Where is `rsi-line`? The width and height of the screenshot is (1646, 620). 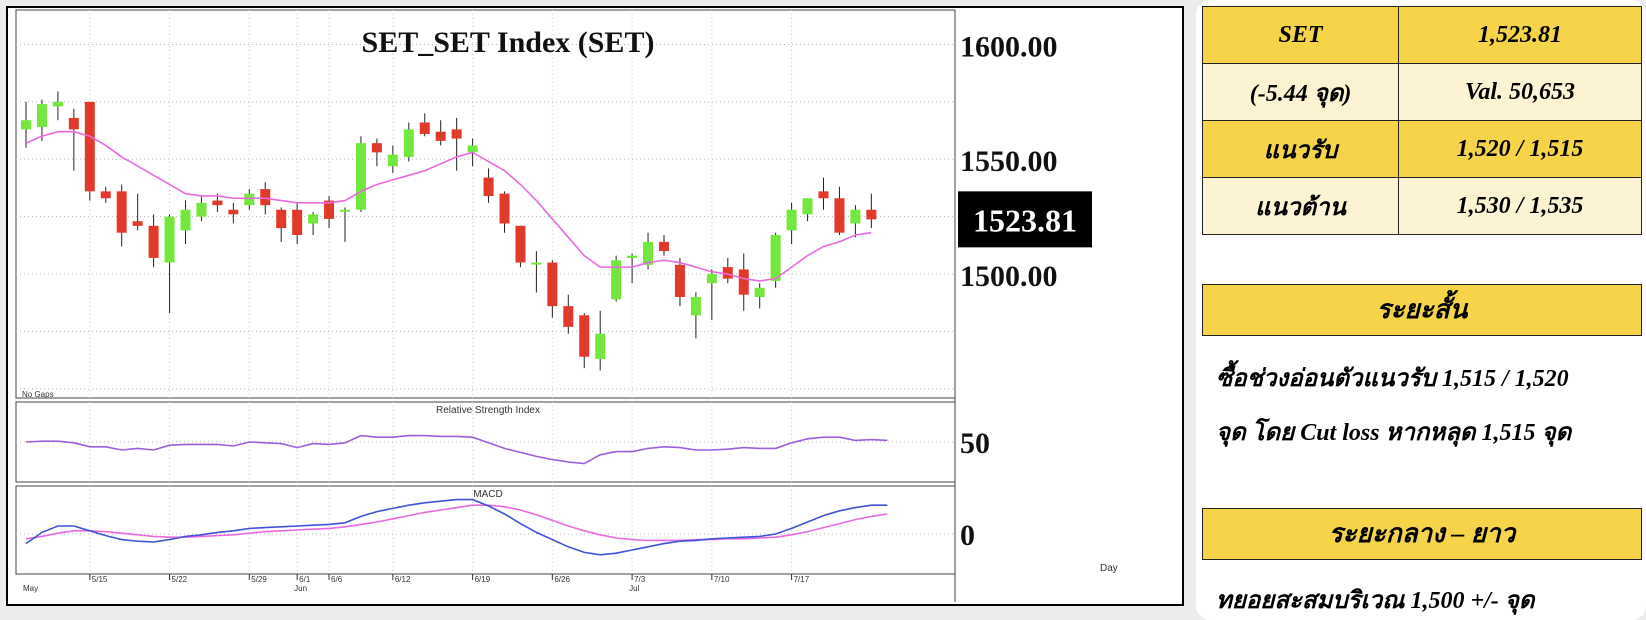 rsi-line is located at coordinates (456, 449).